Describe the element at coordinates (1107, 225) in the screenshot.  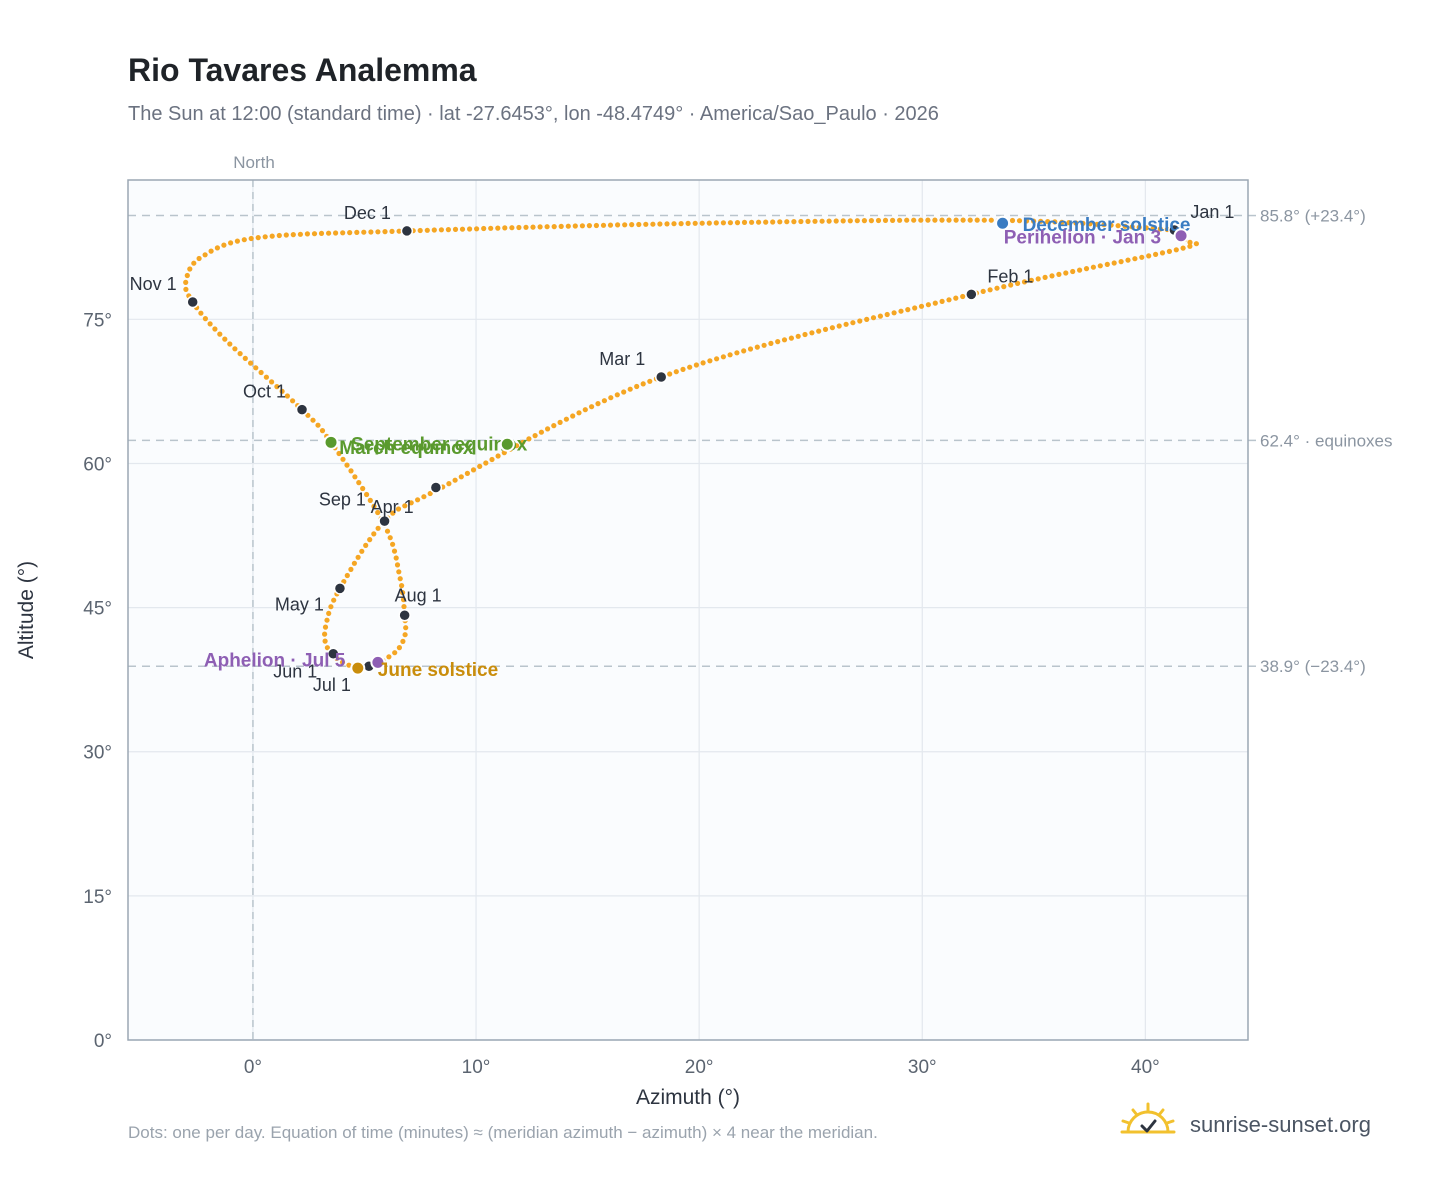
I see `event-label: December solstice` at that location.